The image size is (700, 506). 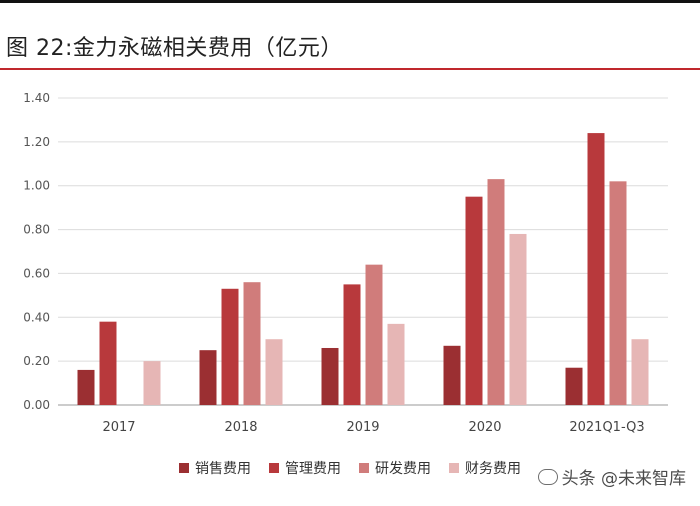 I want to click on legend-label: 研发费用, so click(x=403, y=469).